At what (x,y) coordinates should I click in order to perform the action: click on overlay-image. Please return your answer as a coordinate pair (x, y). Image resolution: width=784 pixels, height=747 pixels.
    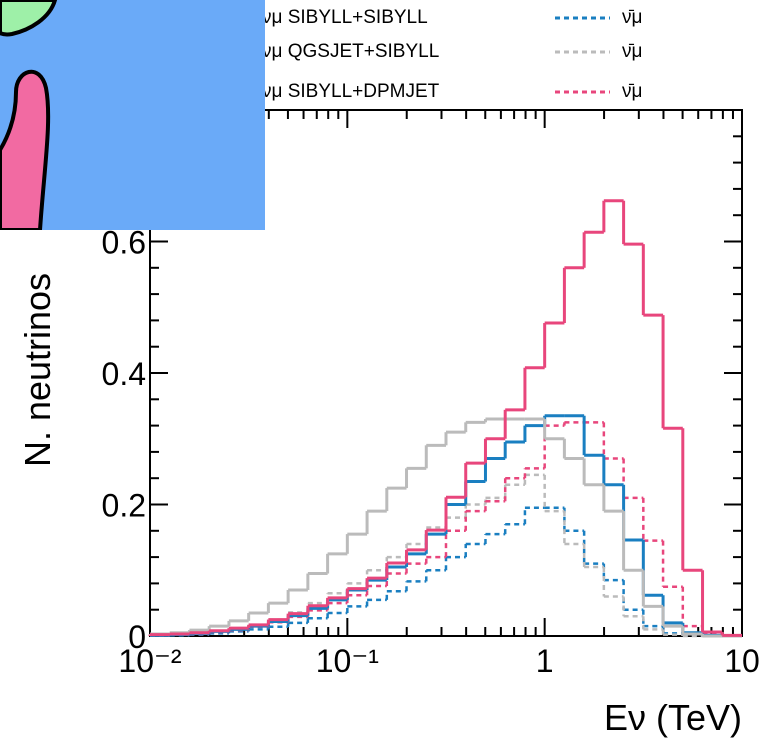
    Looking at the image, I should click on (132, 115).